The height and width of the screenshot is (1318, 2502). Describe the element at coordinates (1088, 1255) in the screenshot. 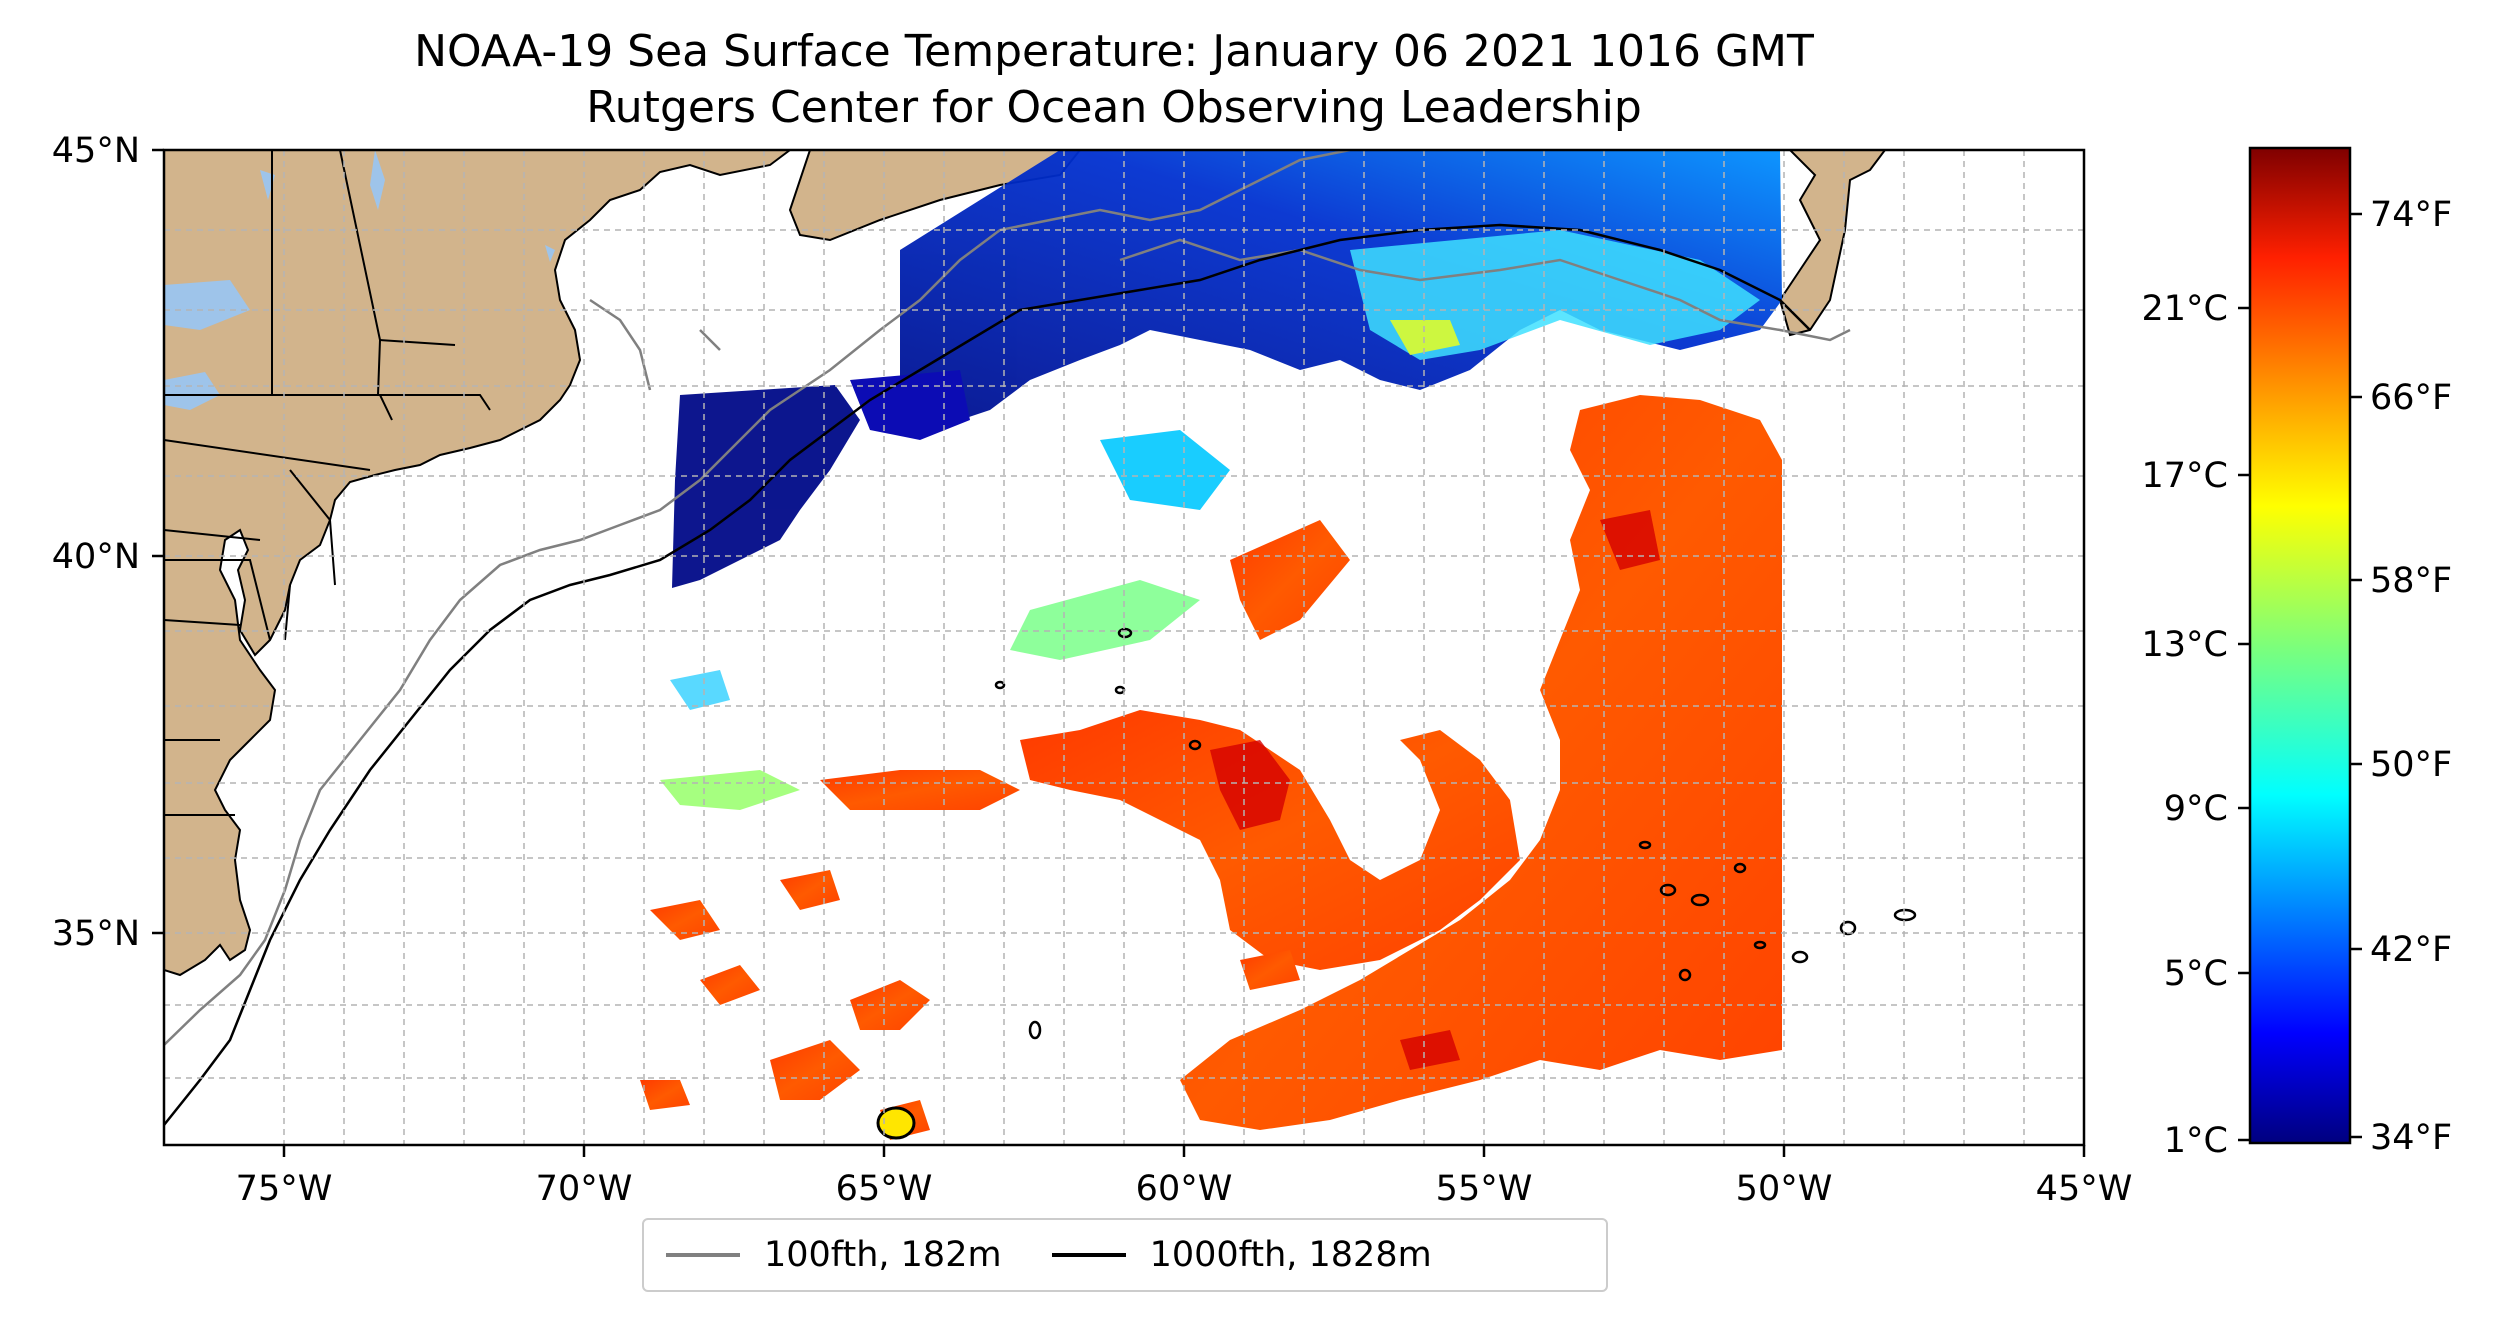

I see `legend-swatch-1000fth` at that location.